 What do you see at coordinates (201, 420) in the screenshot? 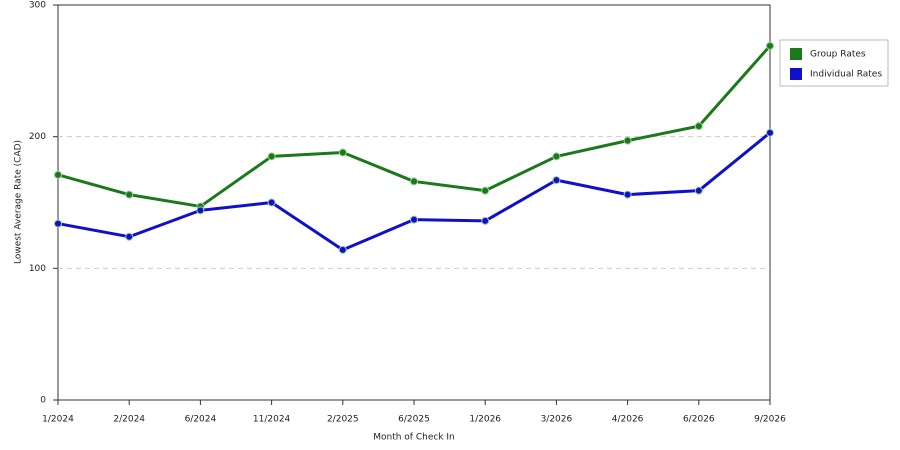
I see `x-tick-label: 6/2024` at bounding box center [201, 420].